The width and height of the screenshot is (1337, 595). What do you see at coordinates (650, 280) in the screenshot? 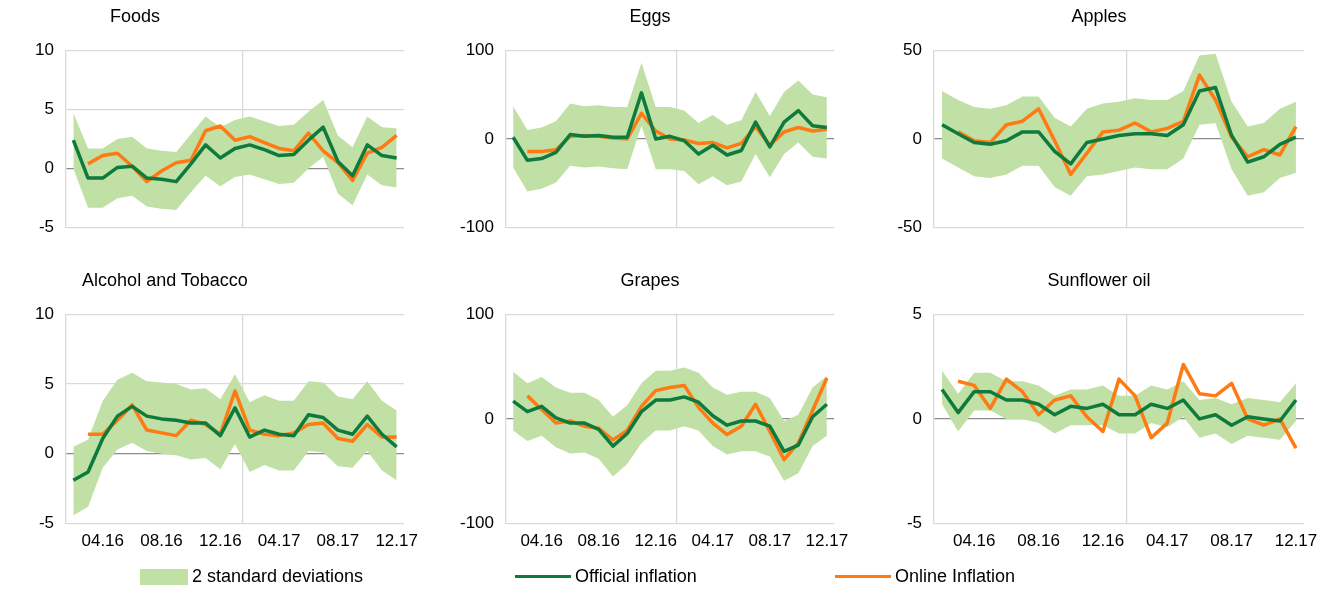
I see `chart-title: Grapes` at bounding box center [650, 280].